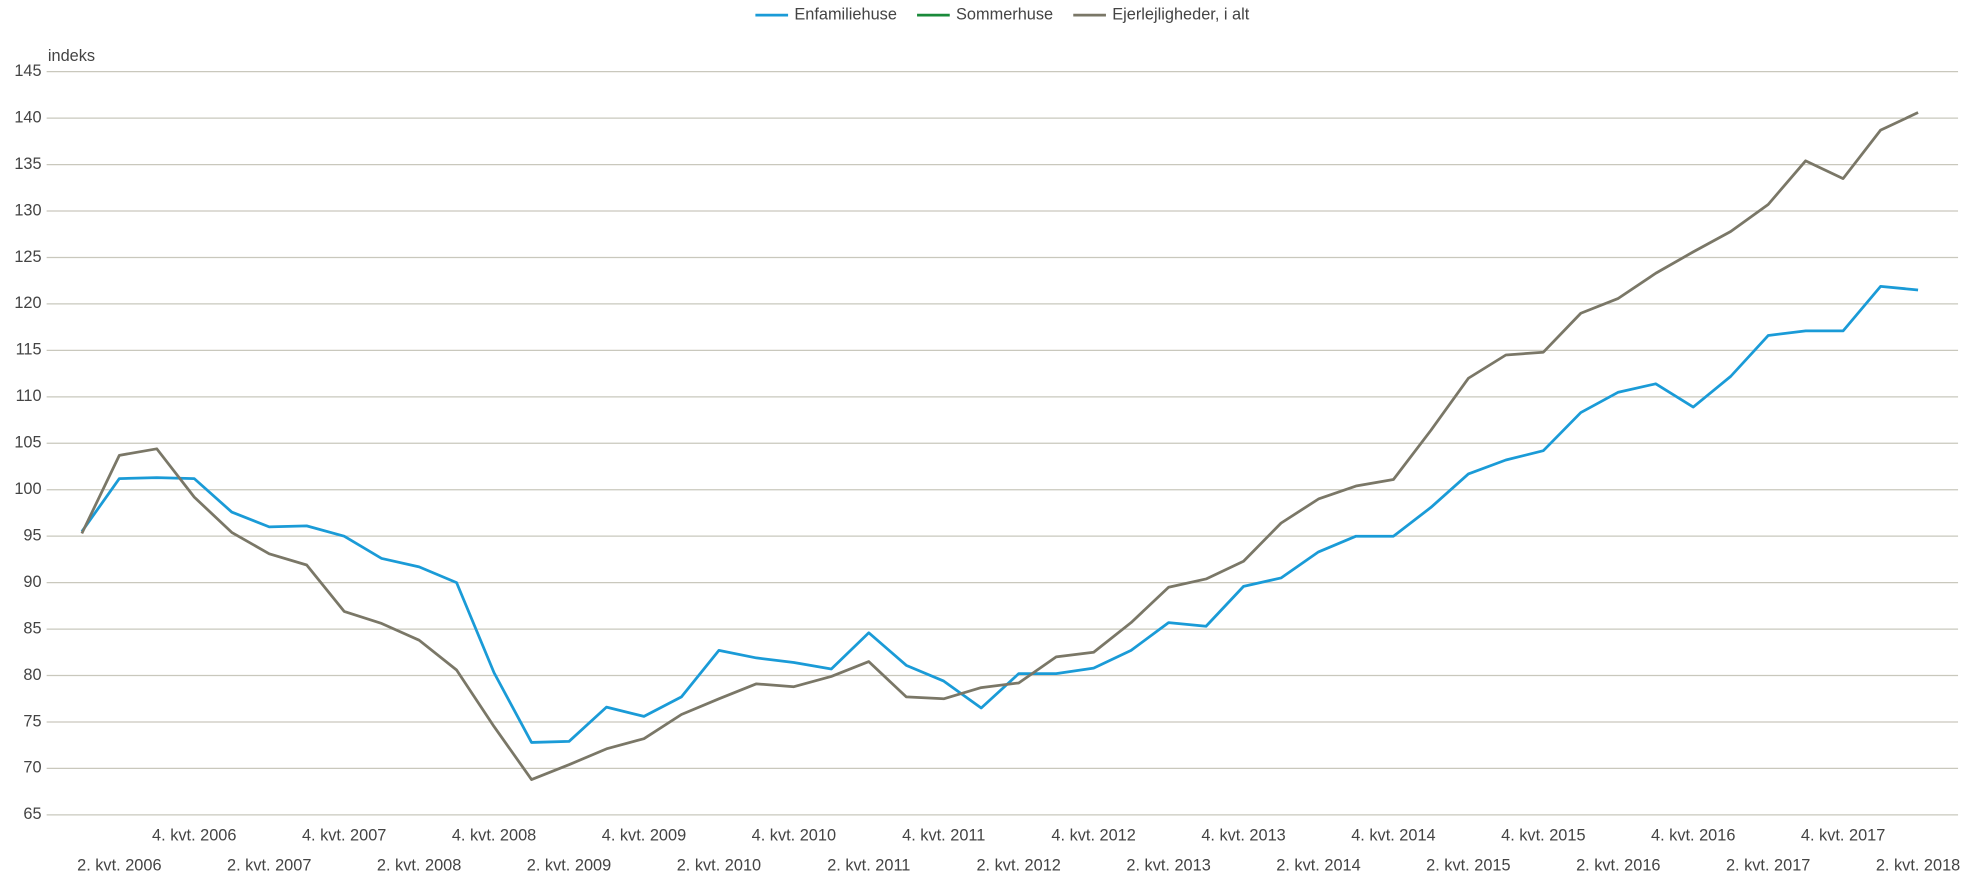  Describe the element at coordinates (719, 866) in the screenshot. I see `x-tick-label: 2. kvt. 2010` at that location.